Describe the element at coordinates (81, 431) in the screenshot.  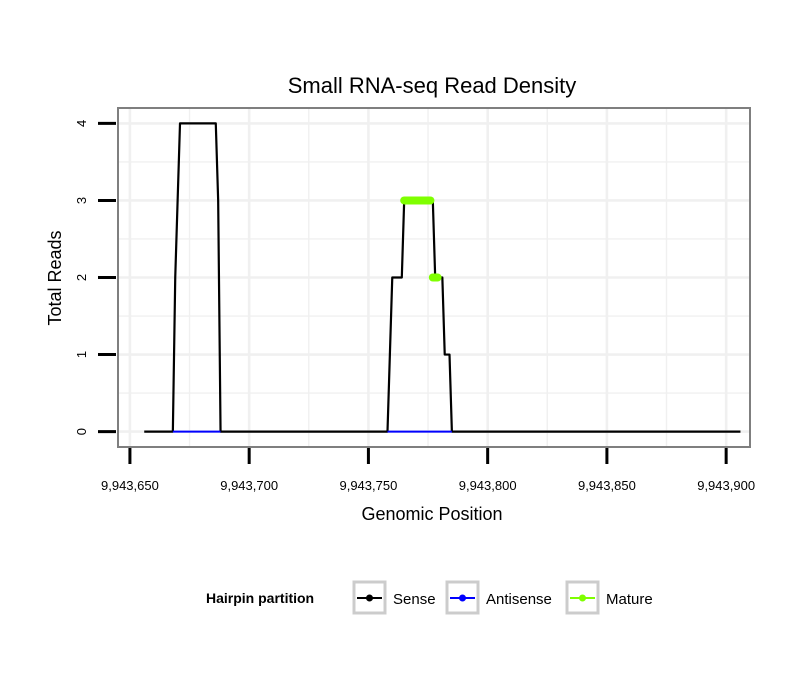
I see `y-tick-label: 0` at that location.